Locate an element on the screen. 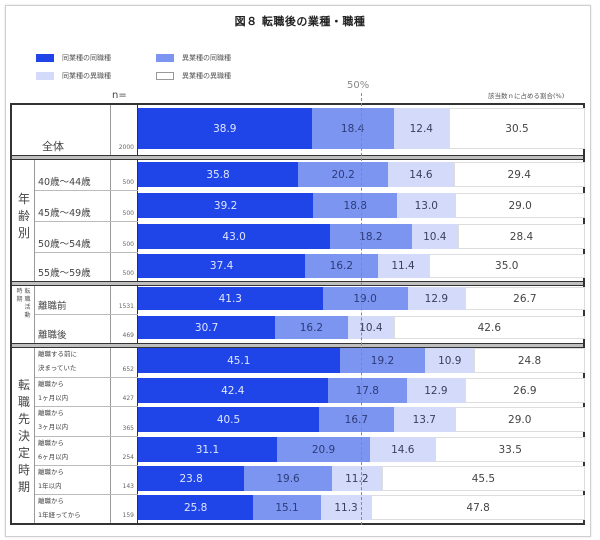 The height and width of the screenshot is (540, 600). legend-label: 異業種の異職種 is located at coordinates (206, 76).